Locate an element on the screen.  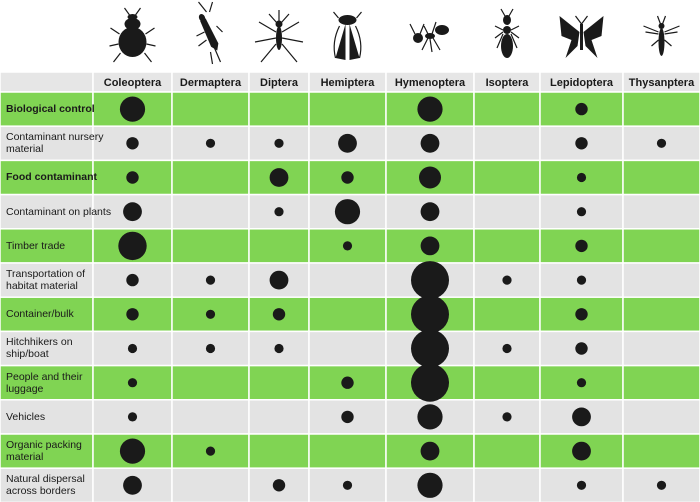
column-label: Diptera is located at coordinates (279, 83).